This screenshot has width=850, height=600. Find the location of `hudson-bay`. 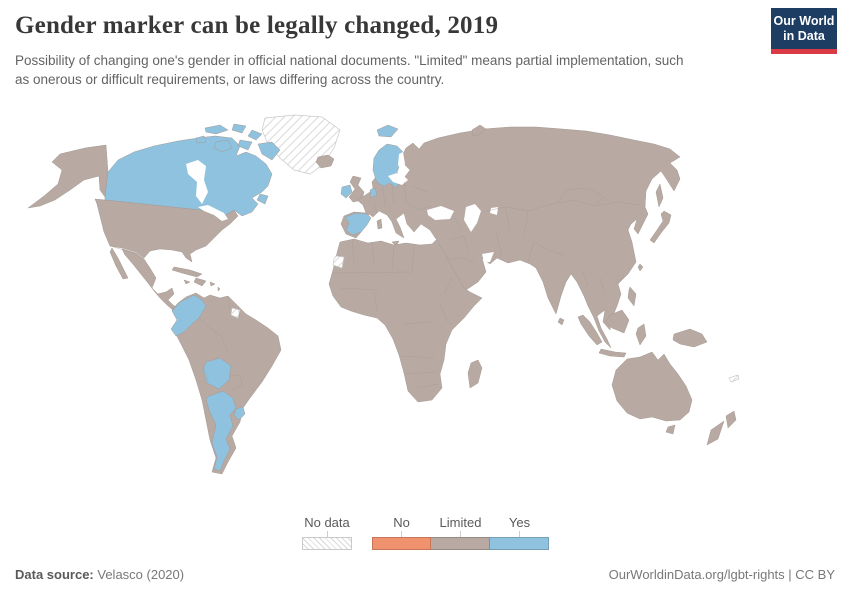

hudson-bay is located at coordinates (197, 182).